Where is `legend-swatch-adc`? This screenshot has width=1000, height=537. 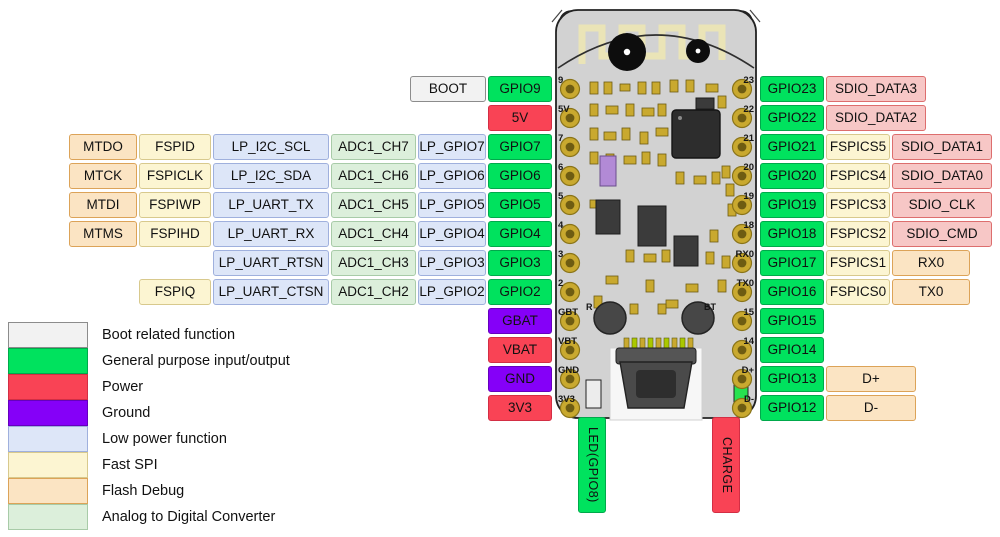
legend-swatch-adc is located at coordinates (48, 517).